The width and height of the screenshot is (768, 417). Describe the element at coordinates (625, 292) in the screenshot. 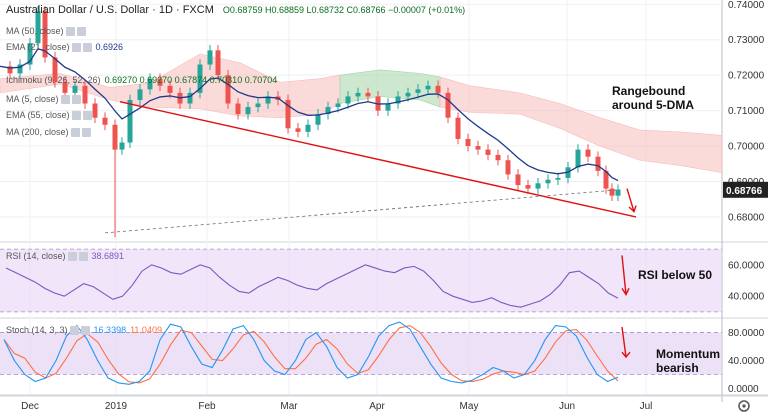

I see `rsi-arrow-head` at that location.